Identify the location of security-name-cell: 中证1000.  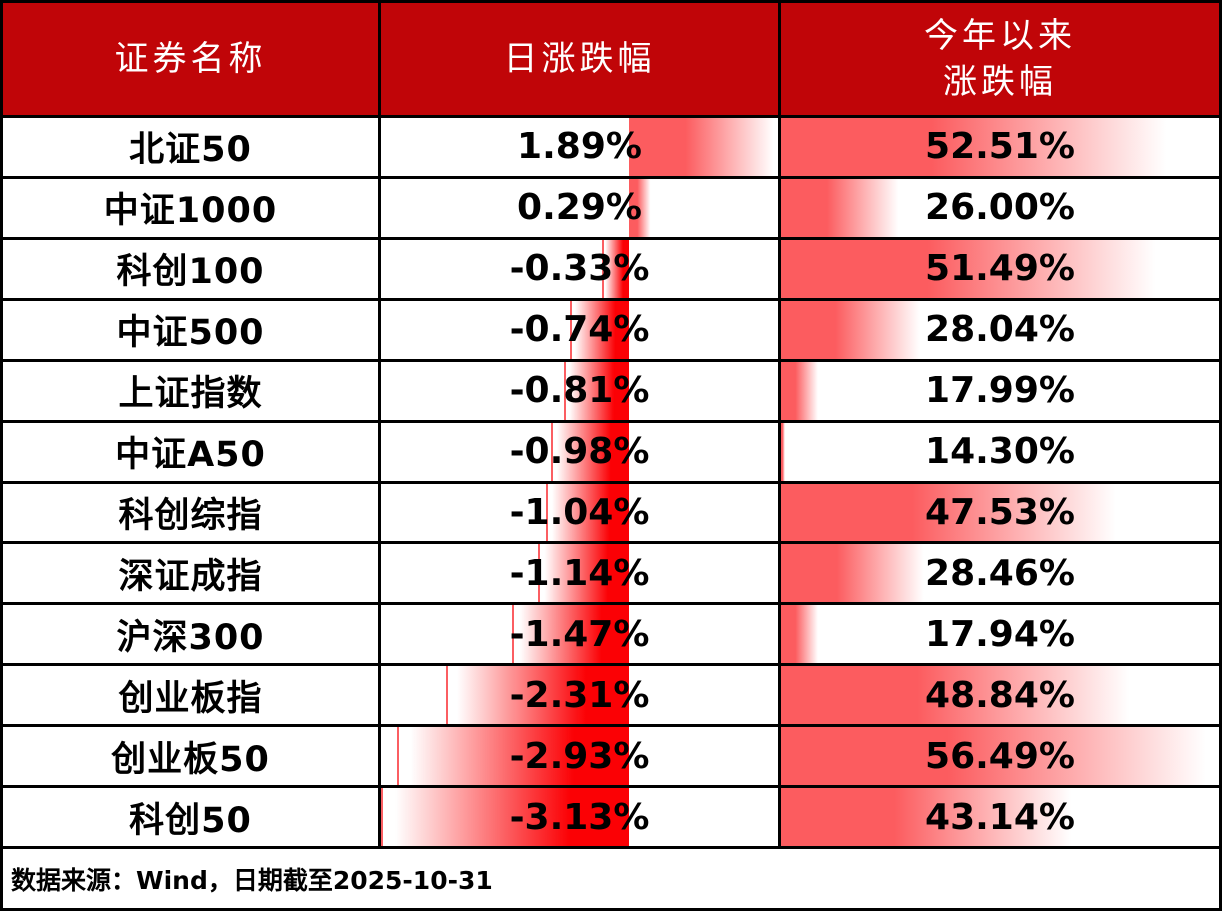
(190, 208).